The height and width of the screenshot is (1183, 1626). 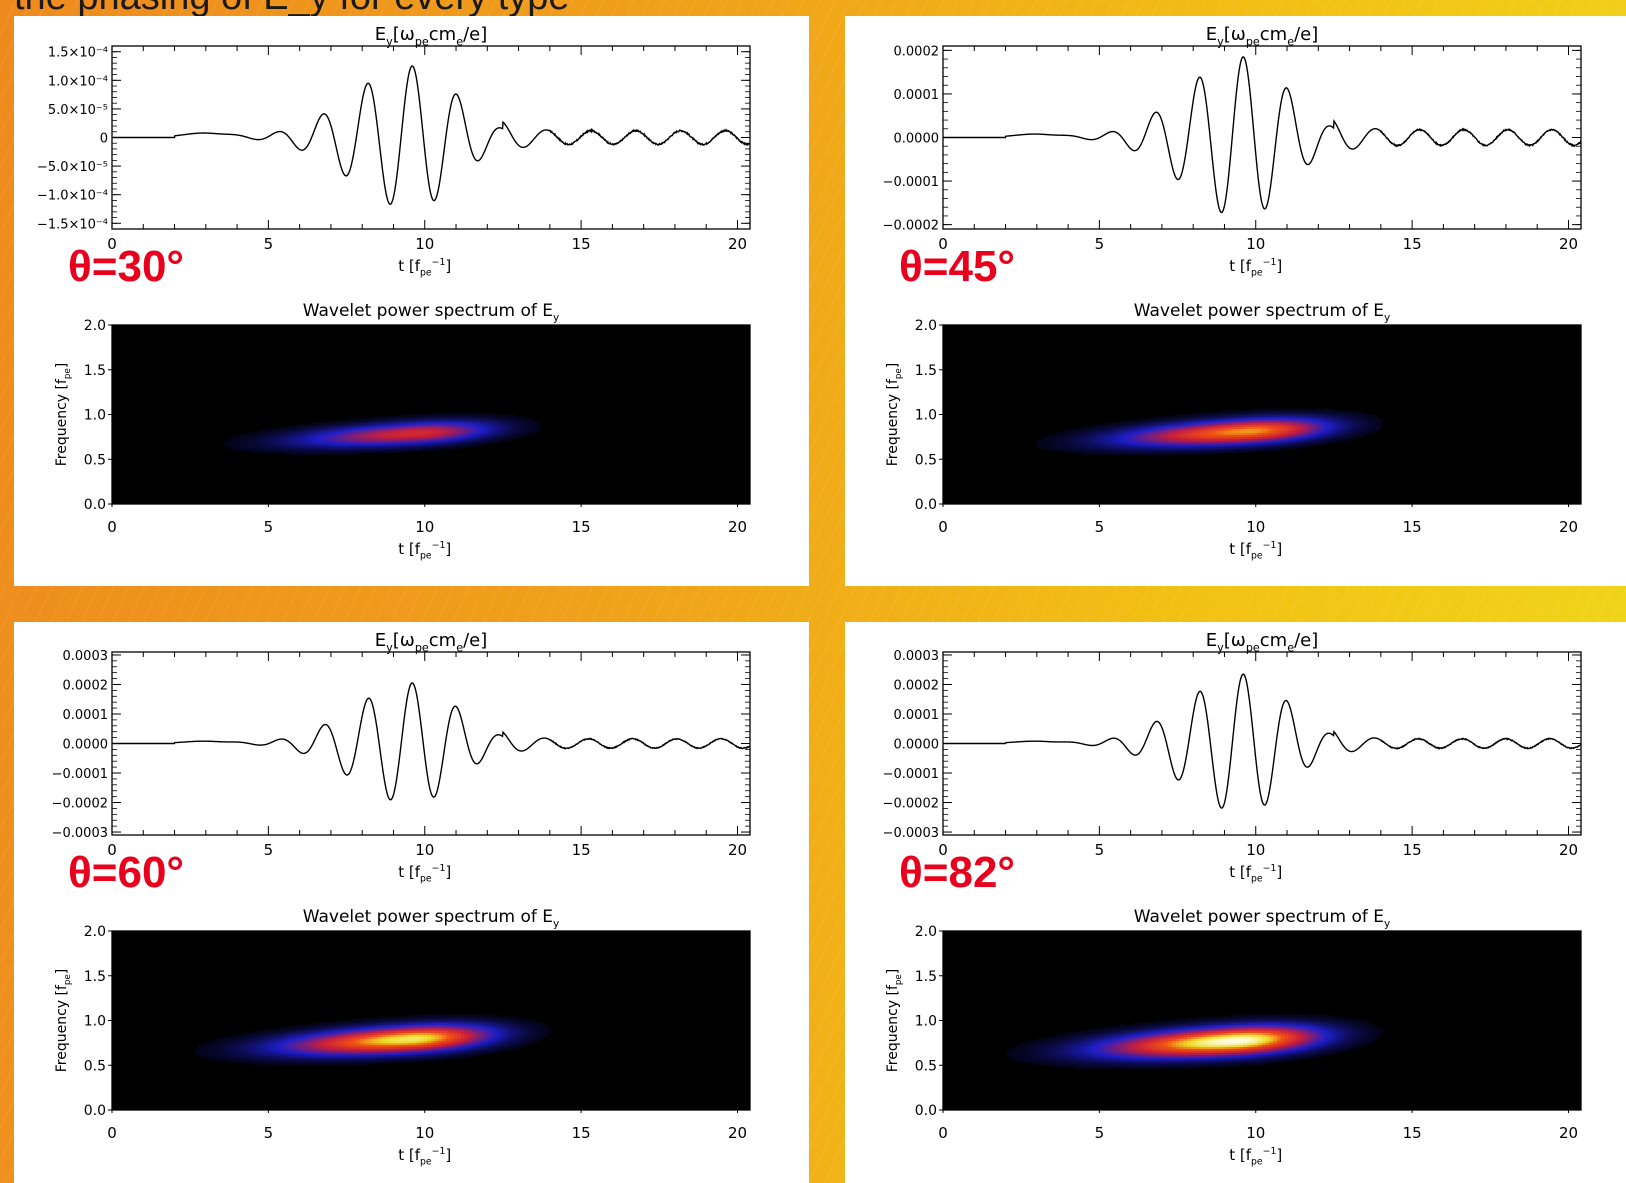 I want to click on ey-series-line, so click(x=431, y=741).